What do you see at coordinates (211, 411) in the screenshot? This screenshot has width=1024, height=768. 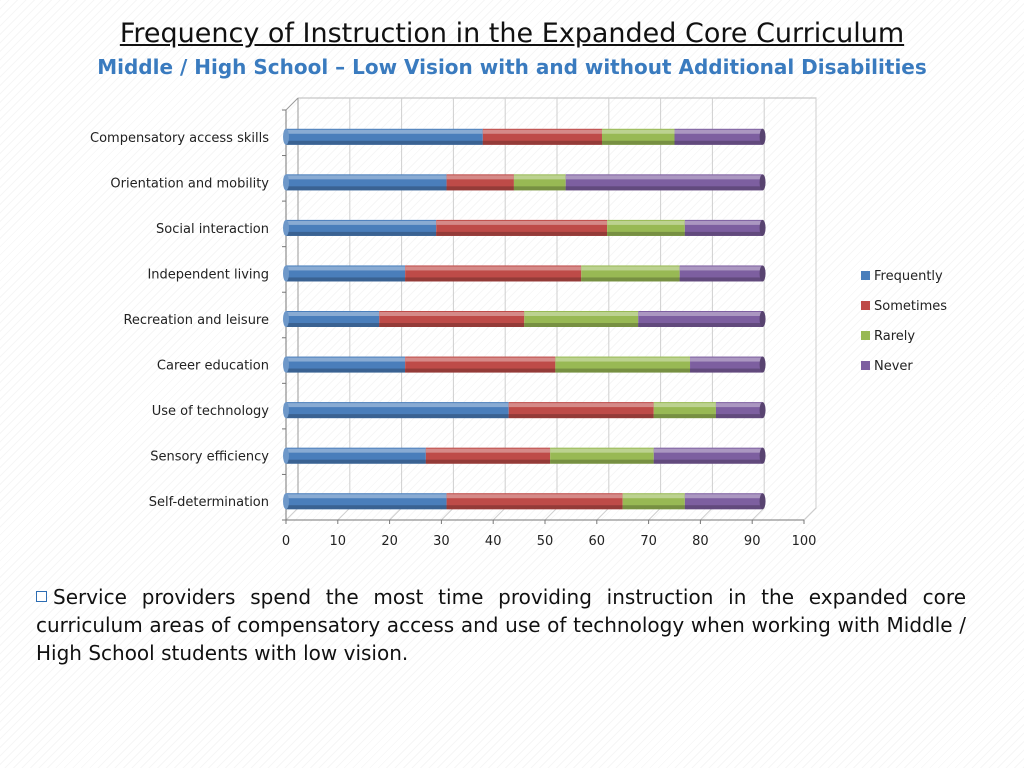 I see `category-label: Use of technology` at bounding box center [211, 411].